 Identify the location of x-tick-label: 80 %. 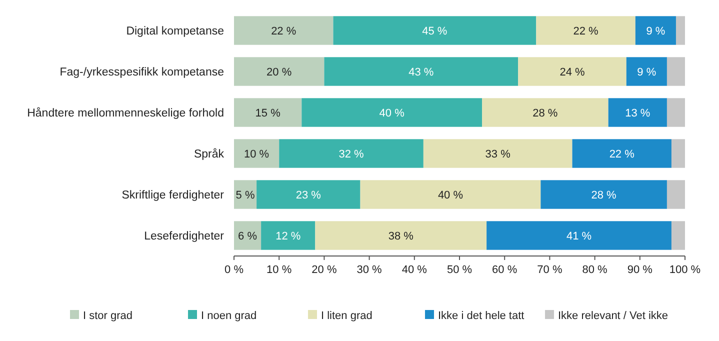
(595, 270).